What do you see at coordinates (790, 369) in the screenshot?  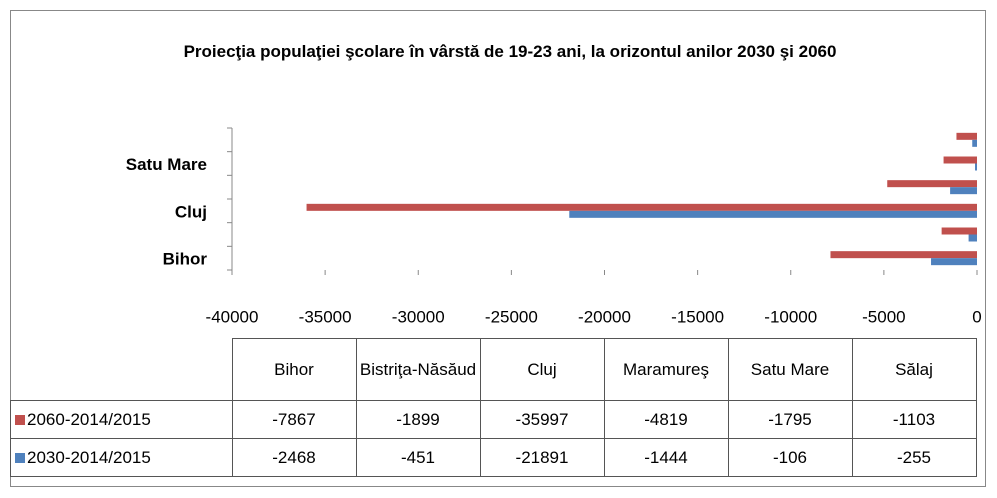 I see `column-header: Satu Mare` at bounding box center [790, 369].